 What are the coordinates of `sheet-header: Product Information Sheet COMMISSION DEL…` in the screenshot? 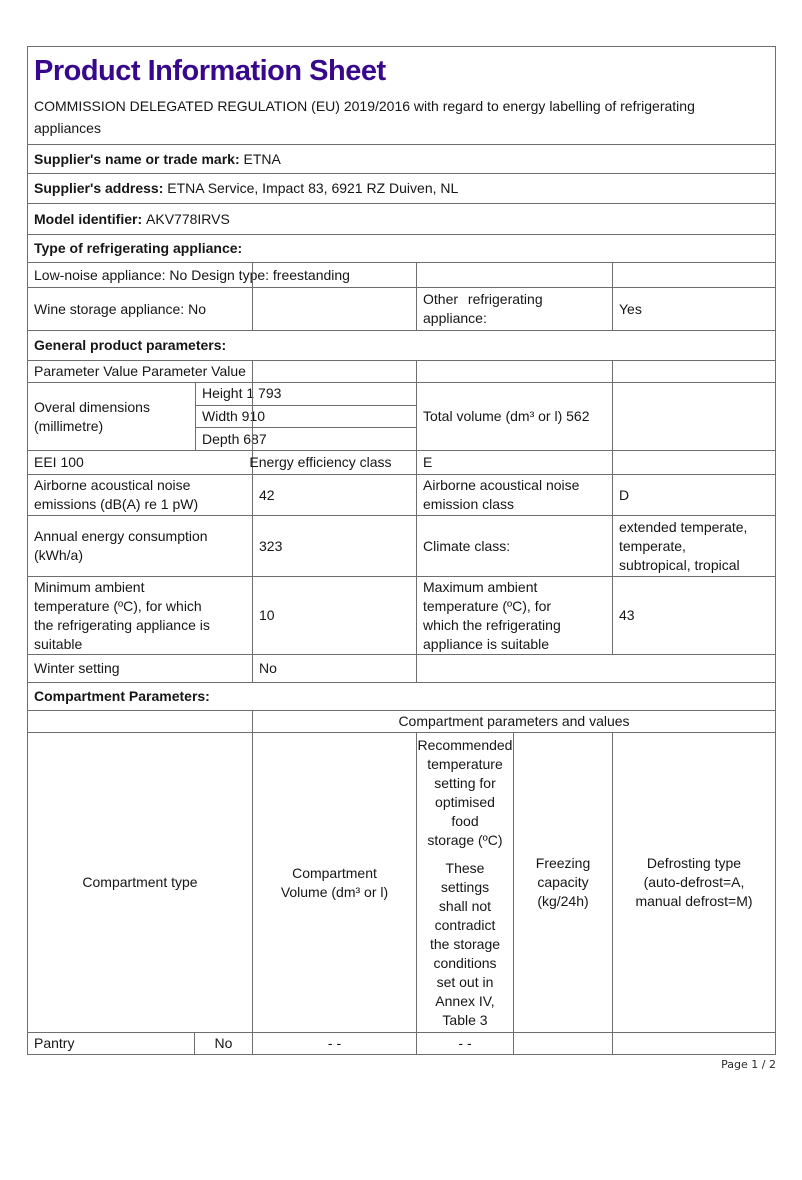 It's located at (401, 95).